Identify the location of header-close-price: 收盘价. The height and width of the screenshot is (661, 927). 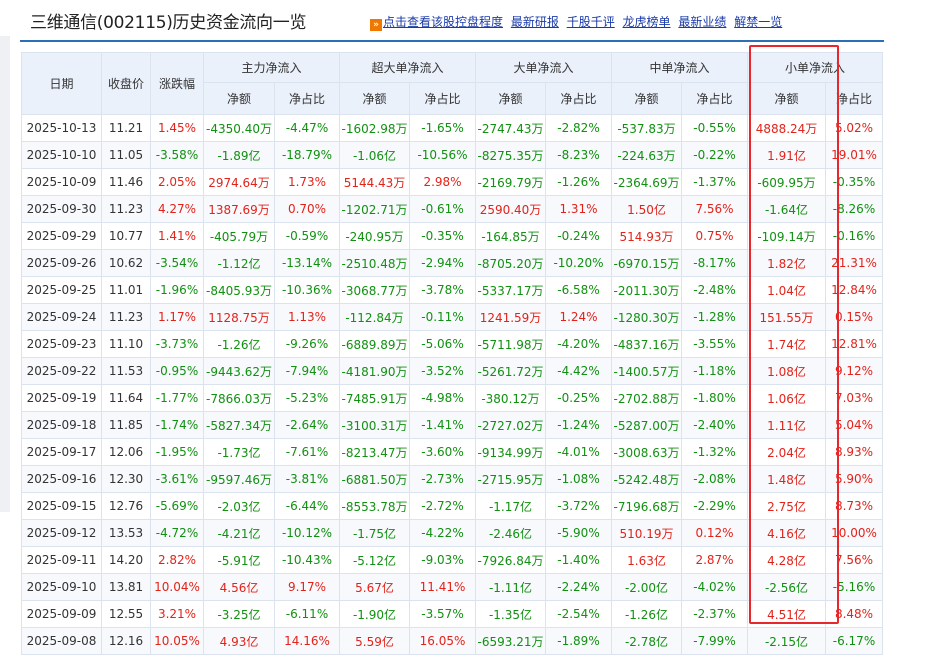
(126, 83).